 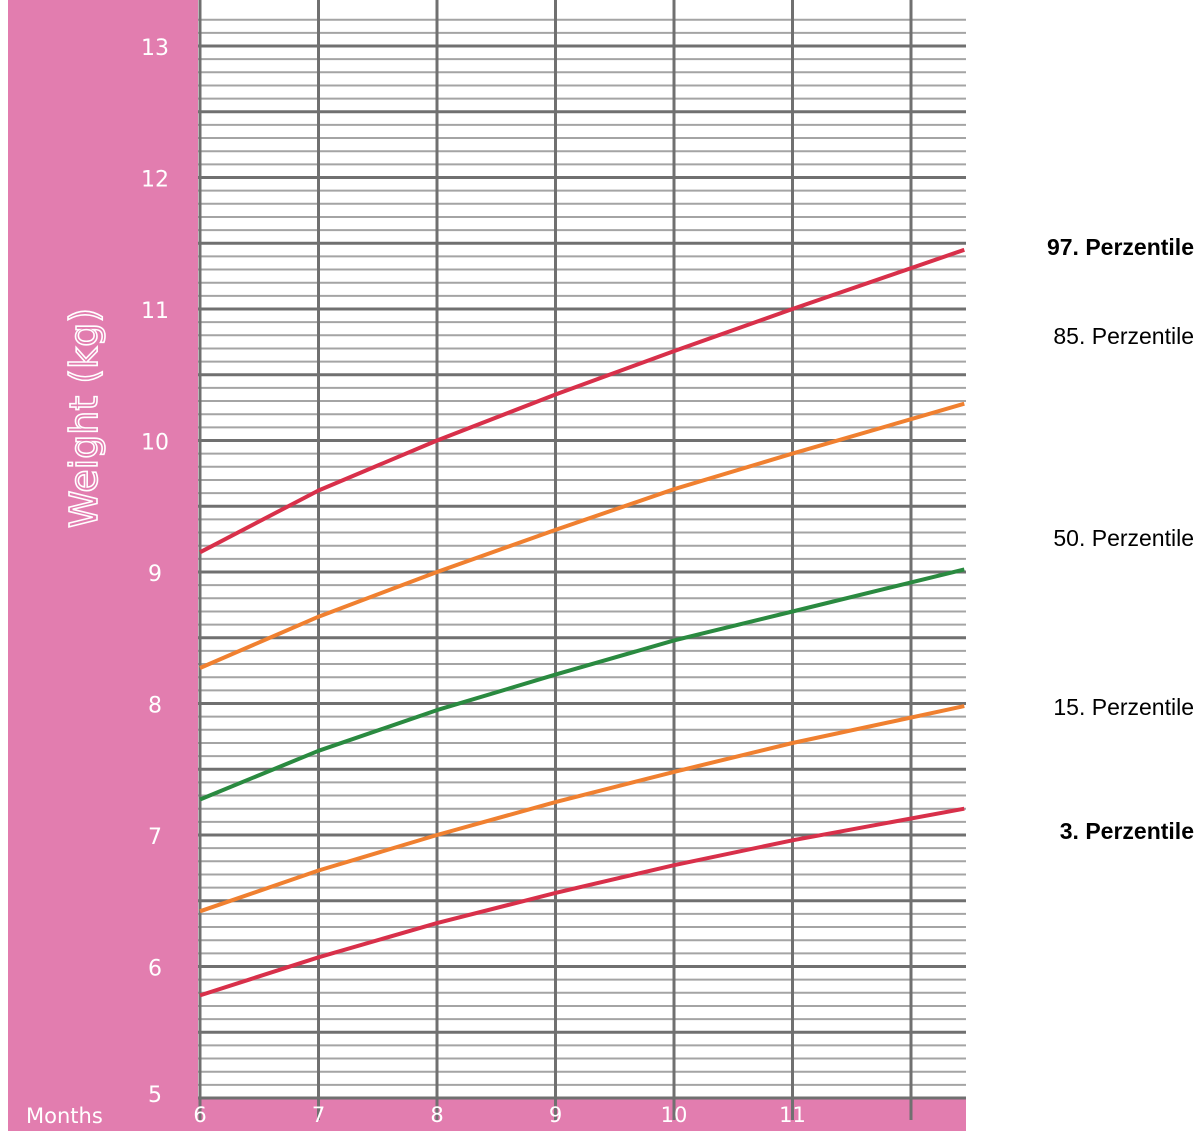 What do you see at coordinates (499, 1115) in the screenshot?
I see `x-axis-ticks: 6 7 8 9 10 11` at bounding box center [499, 1115].